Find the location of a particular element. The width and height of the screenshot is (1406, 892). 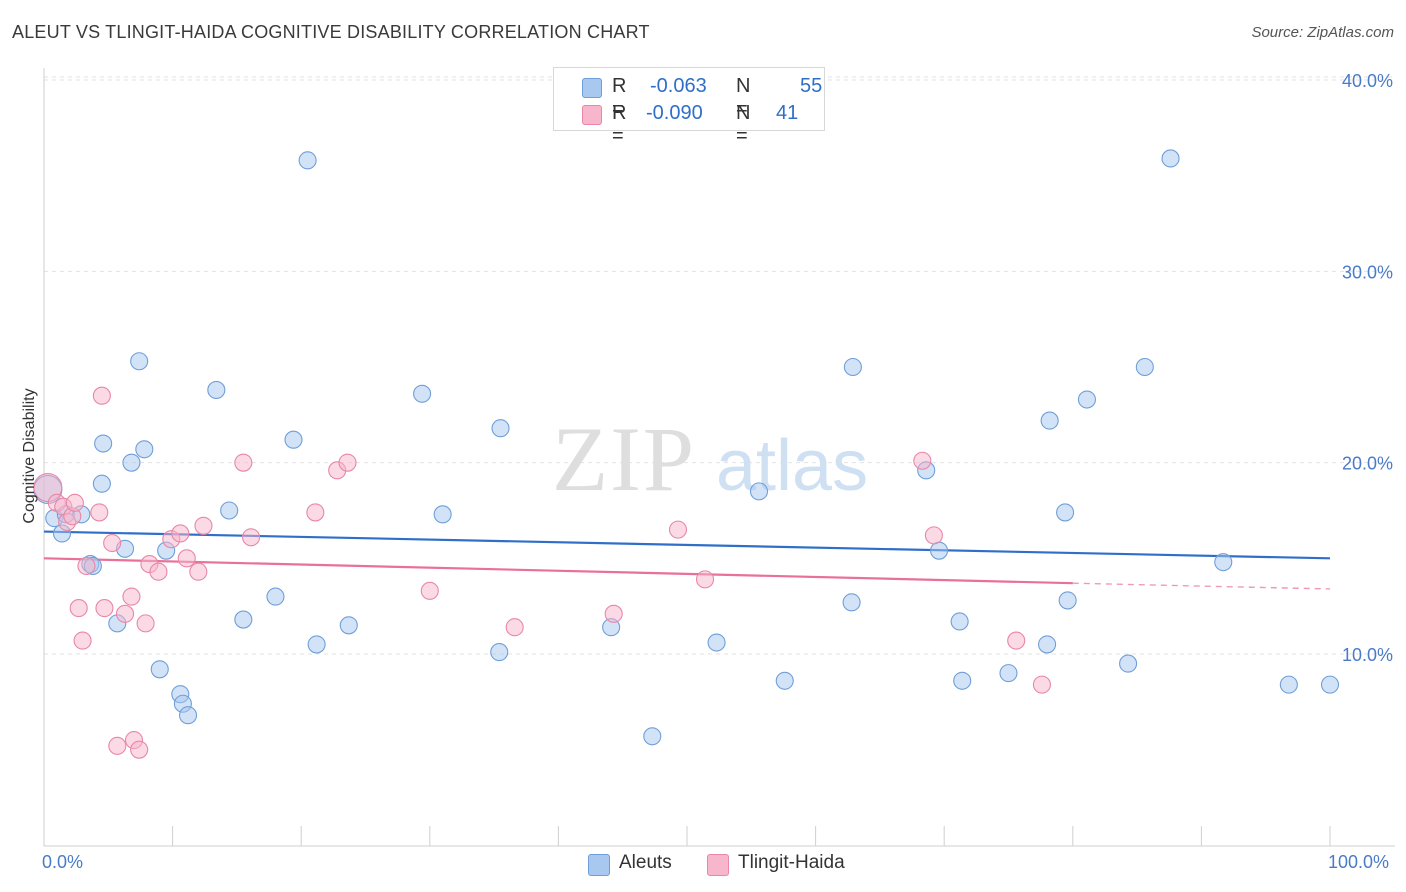

watermark-zip: ZIP is located at coordinates (624, 459).